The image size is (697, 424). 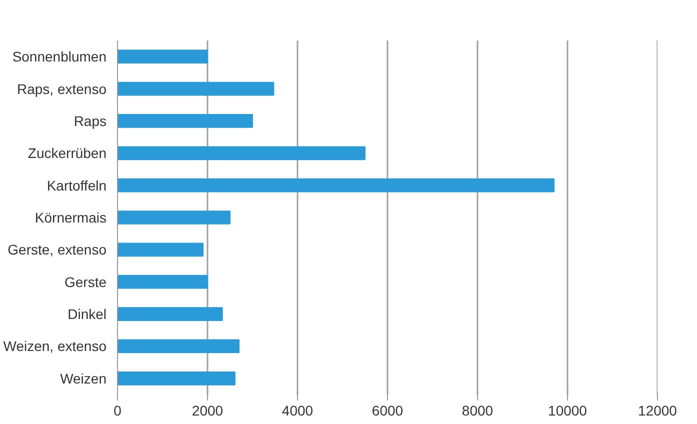 What do you see at coordinates (87, 314) in the screenshot?
I see `y-tick-label: Dinkel` at bounding box center [87, 314].